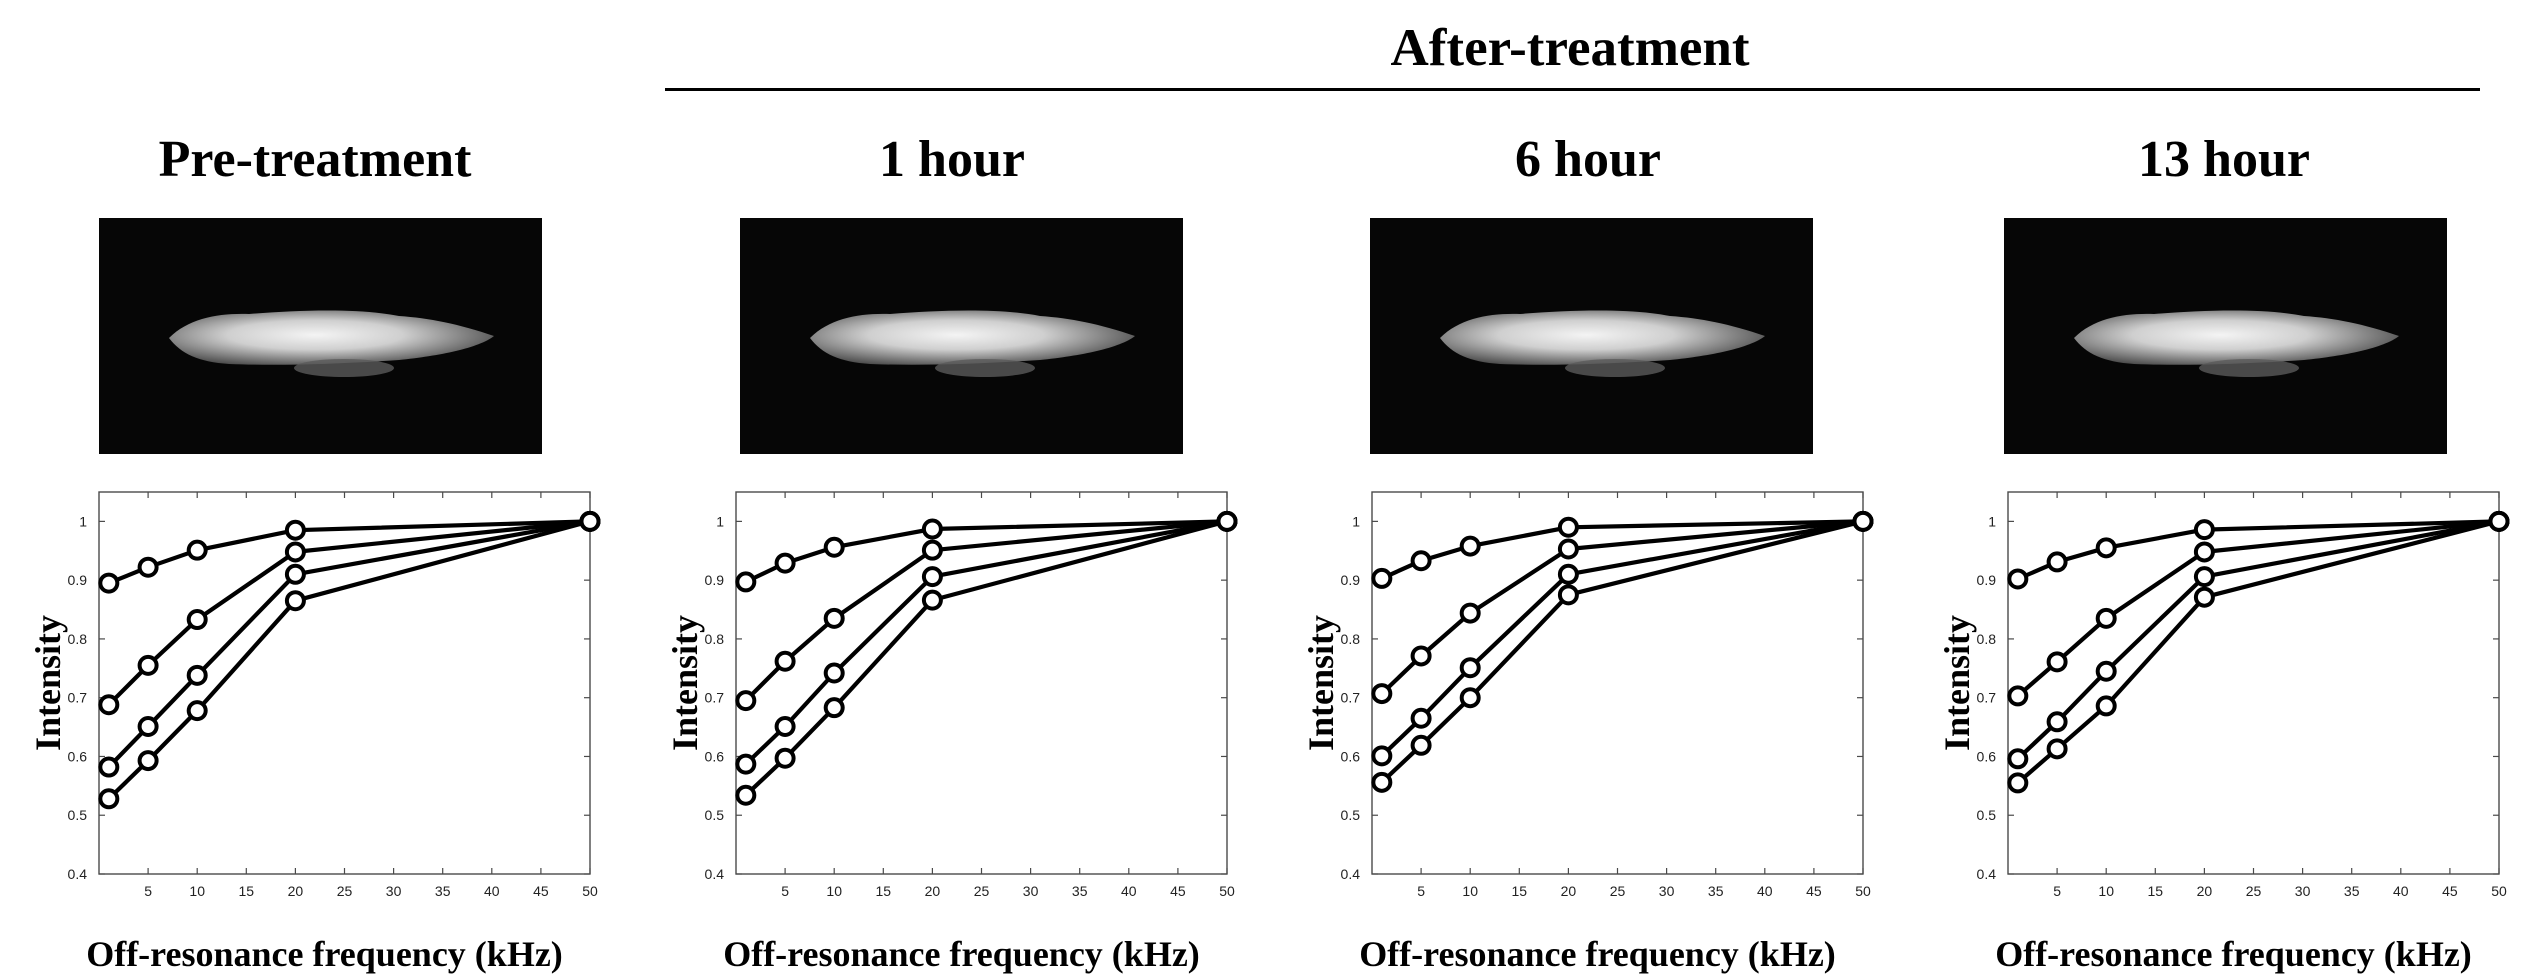  What do you see at coordinates (1178, 891) in the screenshot?
I see `x-tick-label: 45` at bounding box center [1178, 891].